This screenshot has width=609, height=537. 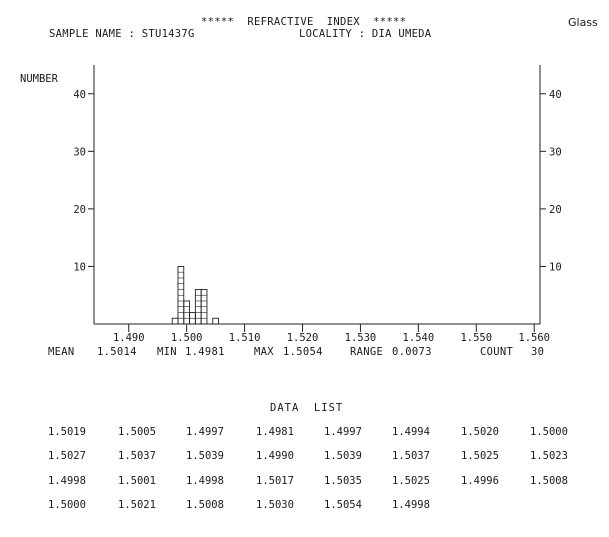 What do you see at coordinates (275, 432) in the screenshot?
I see `data-list-value: 1.4981` at bounding box center [275, 432].